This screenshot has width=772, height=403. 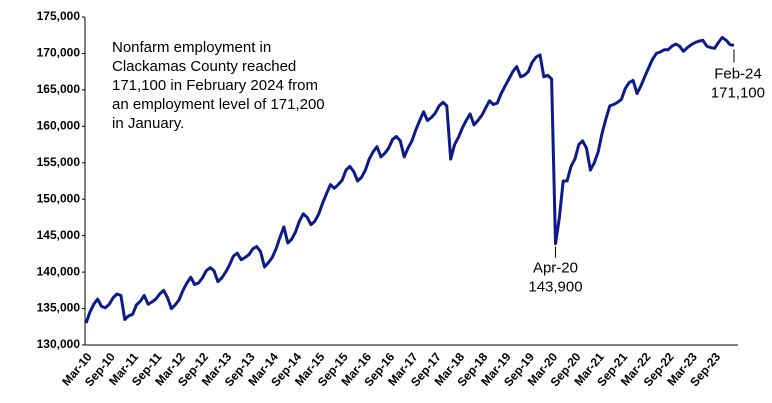 I want to click on annotation: in January., so click(x=148, y=123).